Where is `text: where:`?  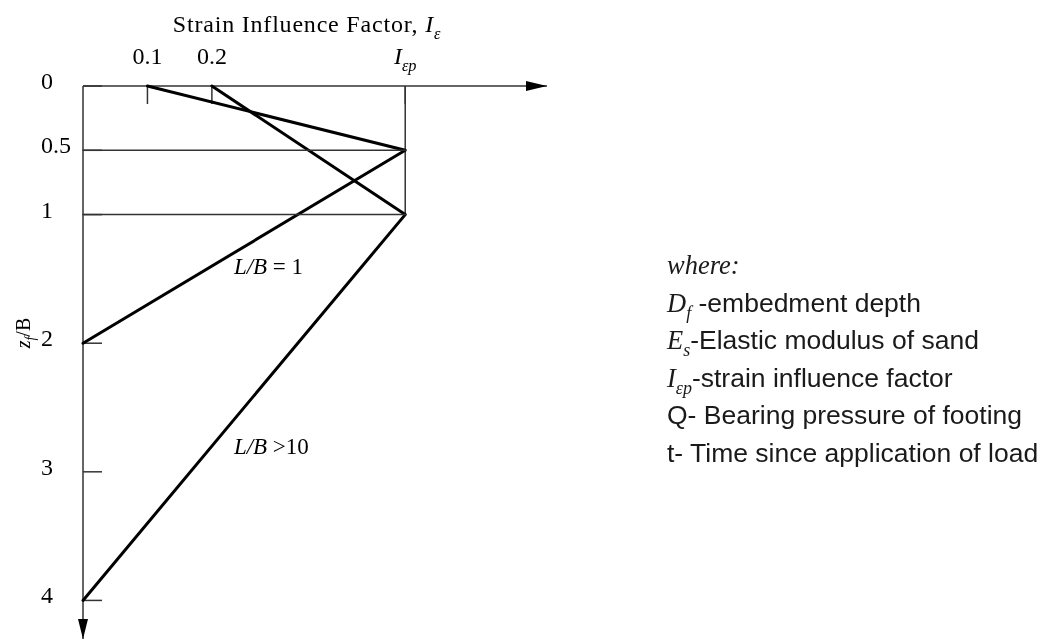
text: where: is located at coordinates (703, 265).